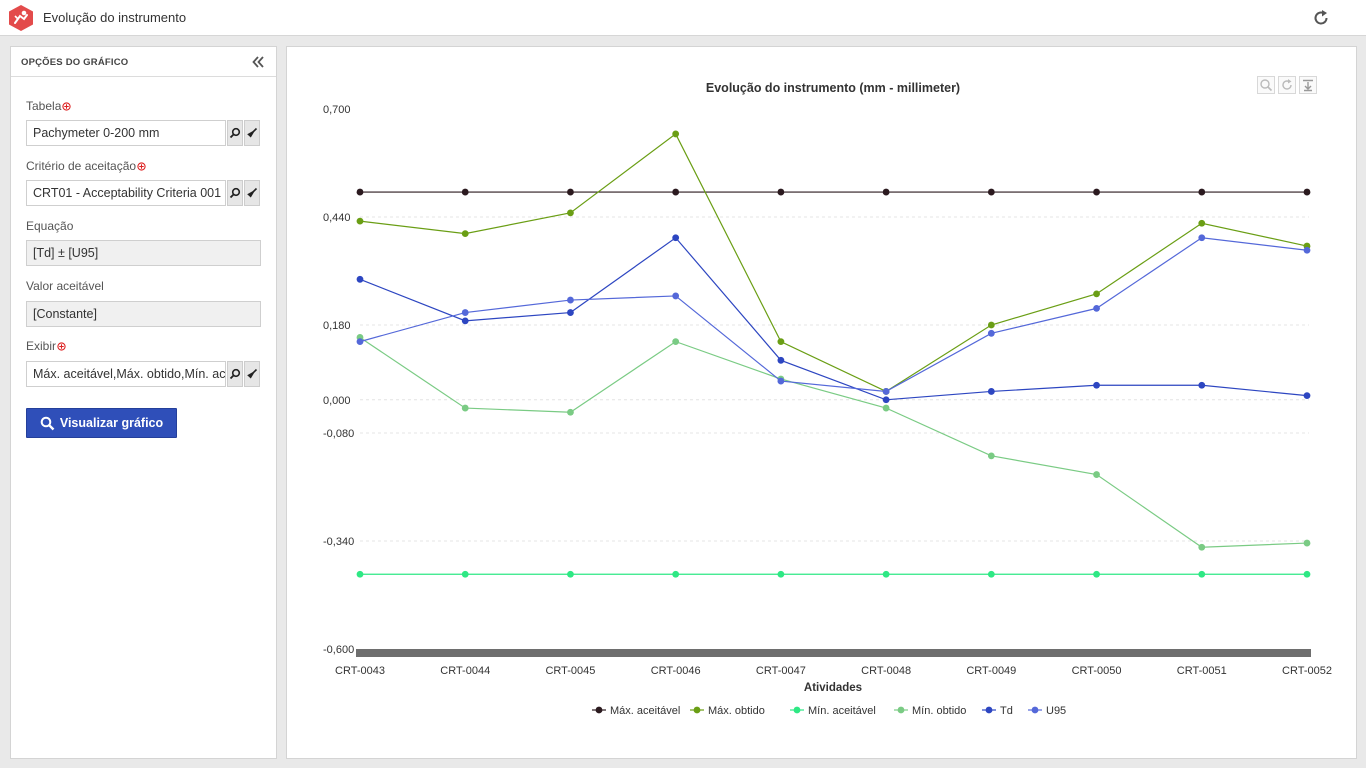 The height and width of the screenshot is (768, 1366). I want to click on reset-zoom-icon, so click(1287, 84).